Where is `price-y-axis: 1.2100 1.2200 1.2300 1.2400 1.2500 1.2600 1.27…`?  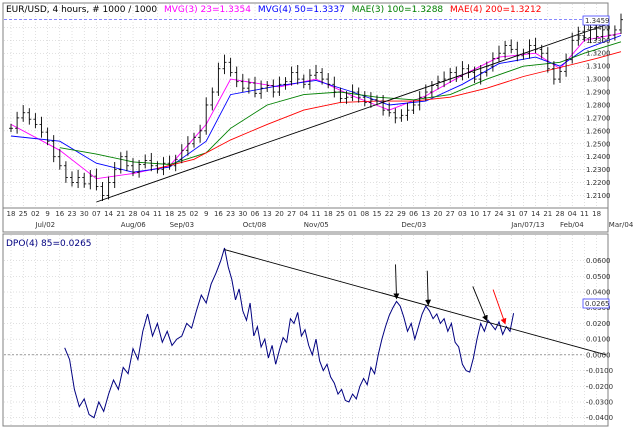 price-y-axis: 1.2100 1.2200 1.2300 1.2400 1.2500 1.2600 1.27… is located at coordinates (598, 112).